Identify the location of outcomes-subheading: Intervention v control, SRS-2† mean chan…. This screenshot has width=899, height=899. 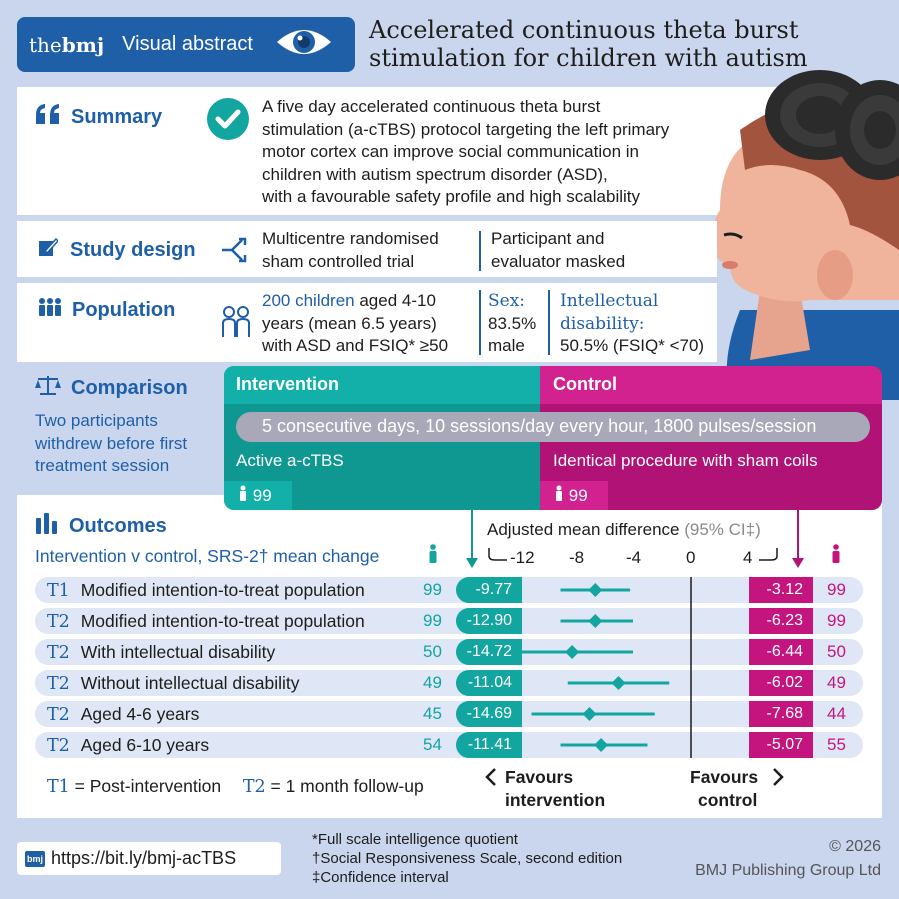
(207, 556).